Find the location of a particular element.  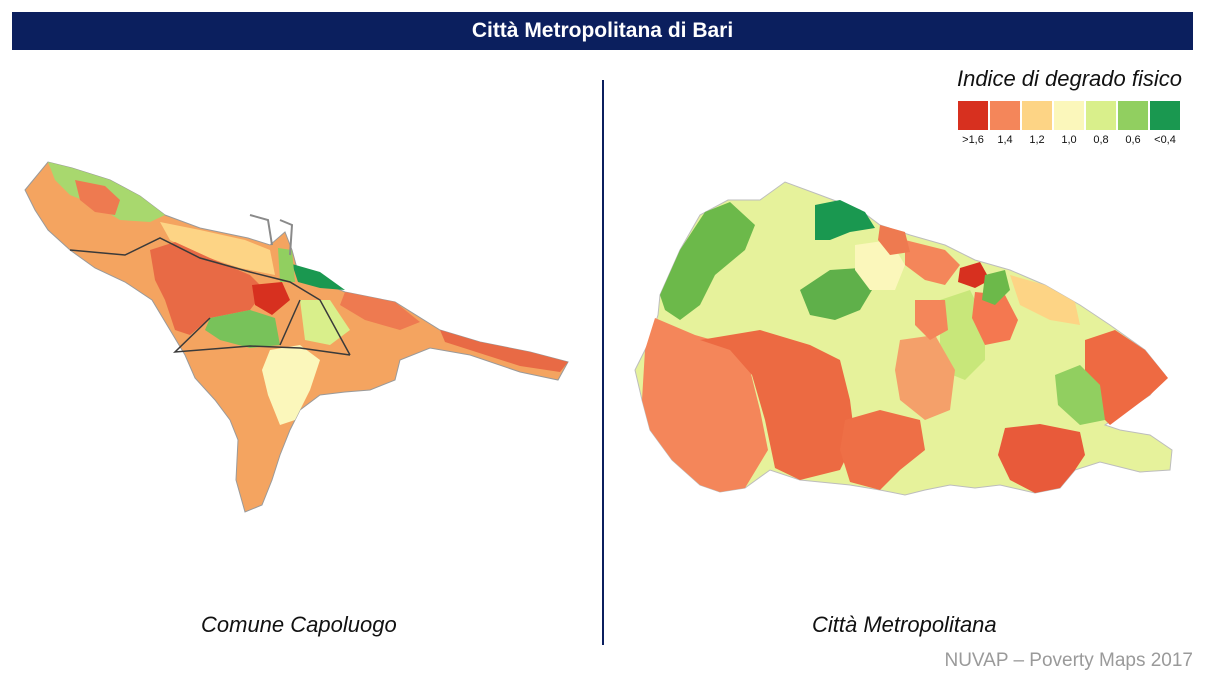

legend-label: <0,4 is located at coordinates (1165, 140).